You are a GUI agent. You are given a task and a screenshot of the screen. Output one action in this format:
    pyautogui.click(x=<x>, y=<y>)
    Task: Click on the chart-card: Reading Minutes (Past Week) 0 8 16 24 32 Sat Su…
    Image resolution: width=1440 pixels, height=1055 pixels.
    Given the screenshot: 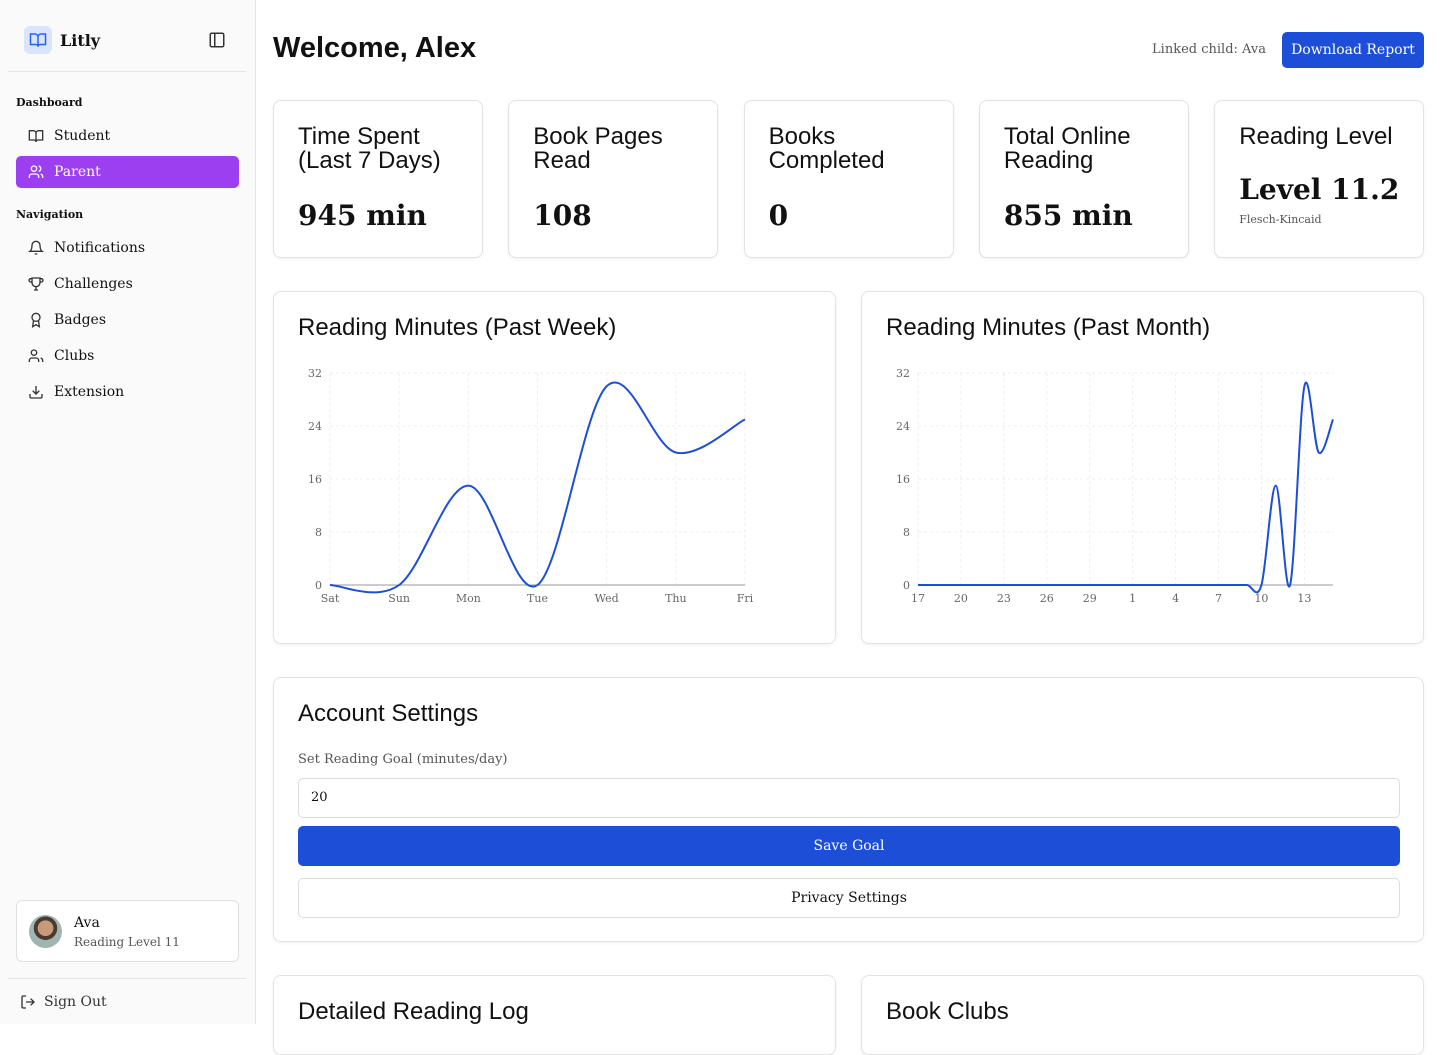 What is the action you would take?
    pyautogui.click(x=554, y=467)
    